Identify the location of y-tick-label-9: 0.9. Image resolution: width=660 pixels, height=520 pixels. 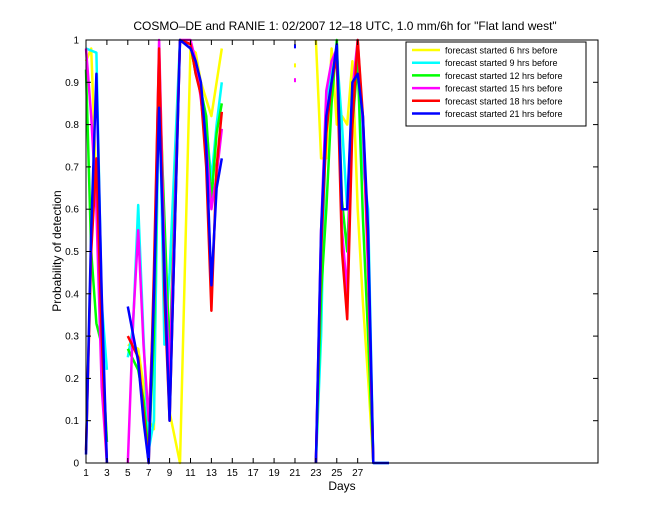
(72, 83).